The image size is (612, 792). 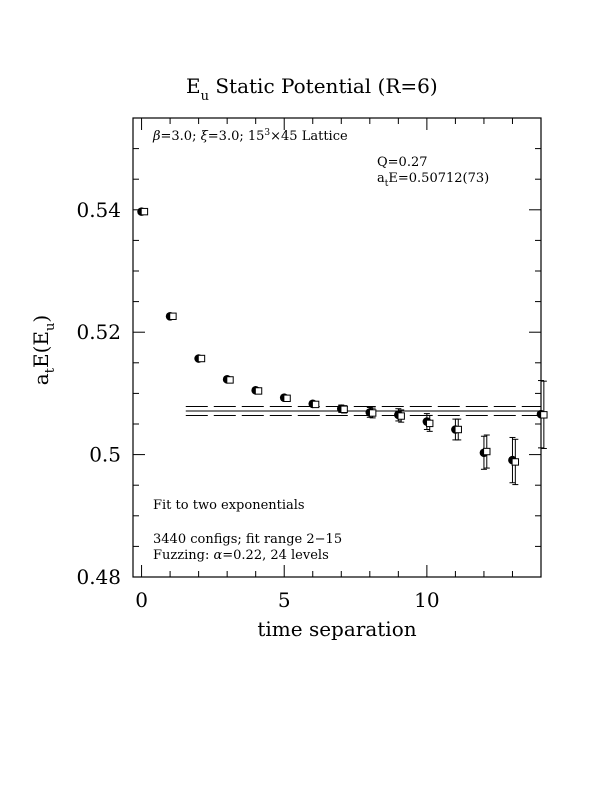 I want to click on title-rest: Static Potential (R=6), so click(x=323, y=86).